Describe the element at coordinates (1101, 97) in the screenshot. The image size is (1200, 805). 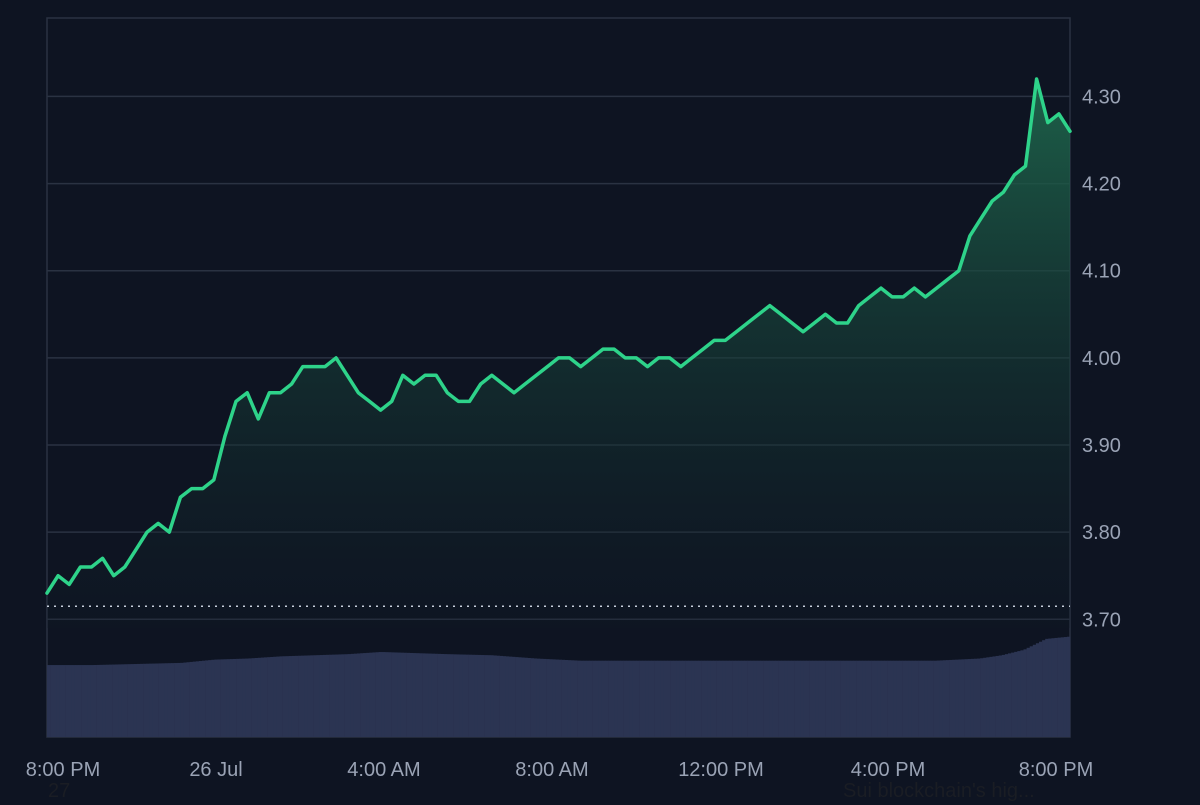
I see `y-tick-label: 4.30` at that location.